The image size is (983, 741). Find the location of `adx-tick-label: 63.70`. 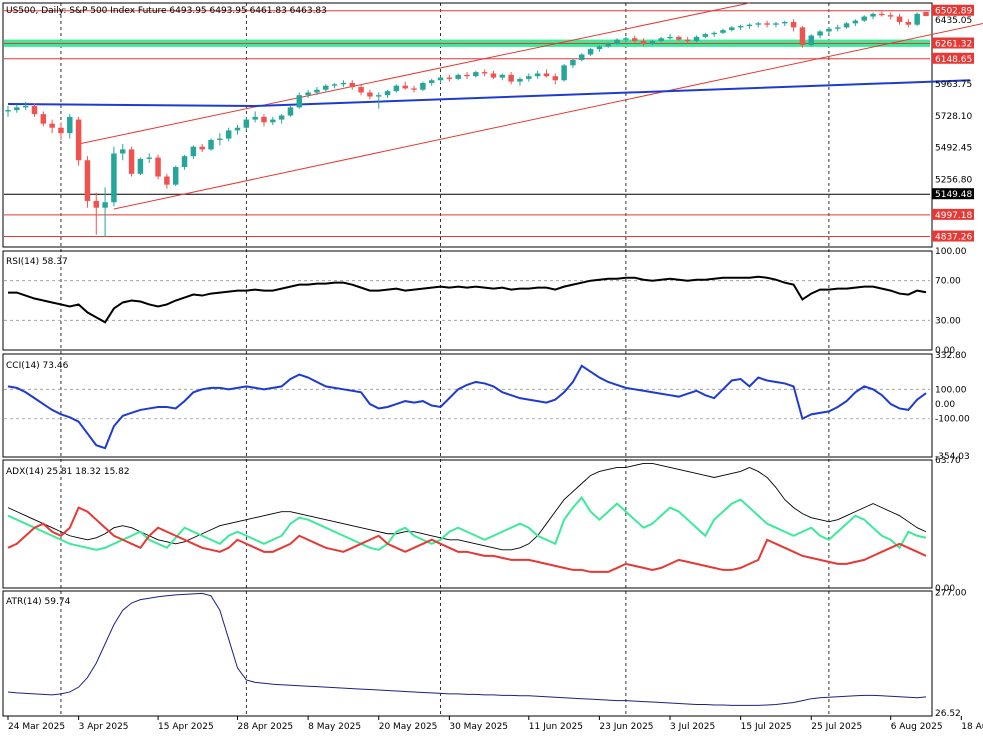

adx-tick-label: 63.70 is located at coordinates (948, 461).